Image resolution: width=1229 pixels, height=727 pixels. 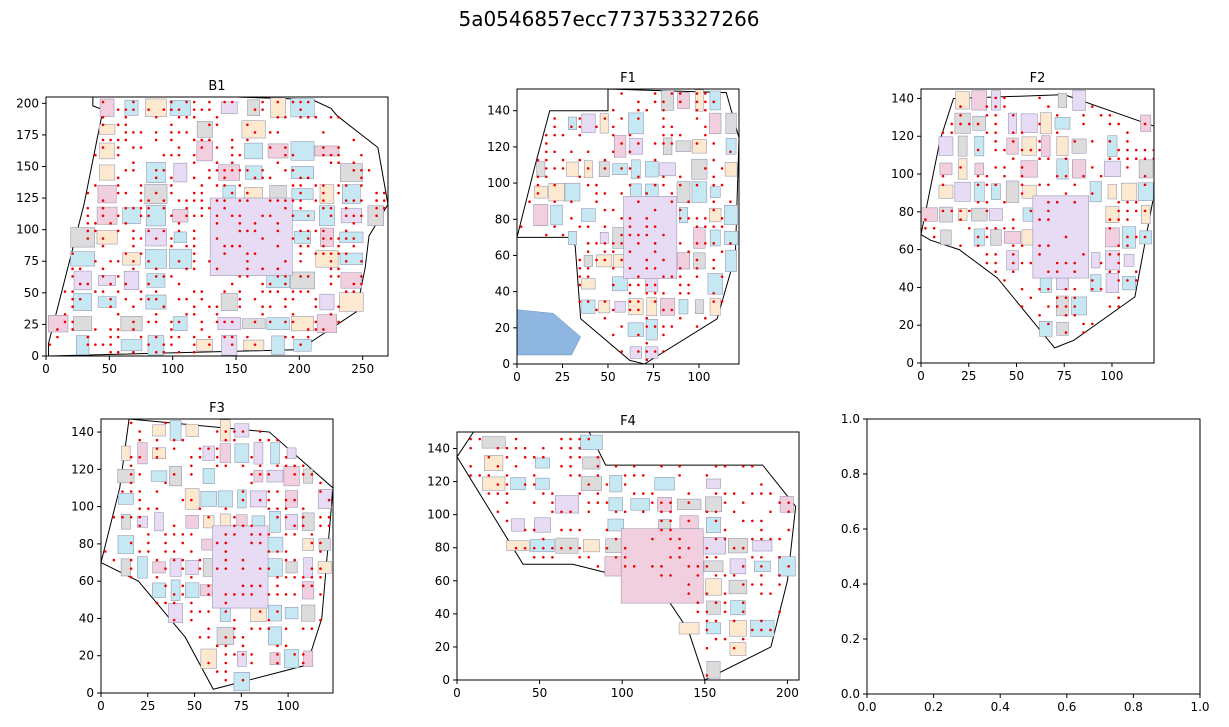 What do you see at coordinates (498, 183) in the screenshot?
I see `y-tick-label: 100` at bounding box center [498, 183].